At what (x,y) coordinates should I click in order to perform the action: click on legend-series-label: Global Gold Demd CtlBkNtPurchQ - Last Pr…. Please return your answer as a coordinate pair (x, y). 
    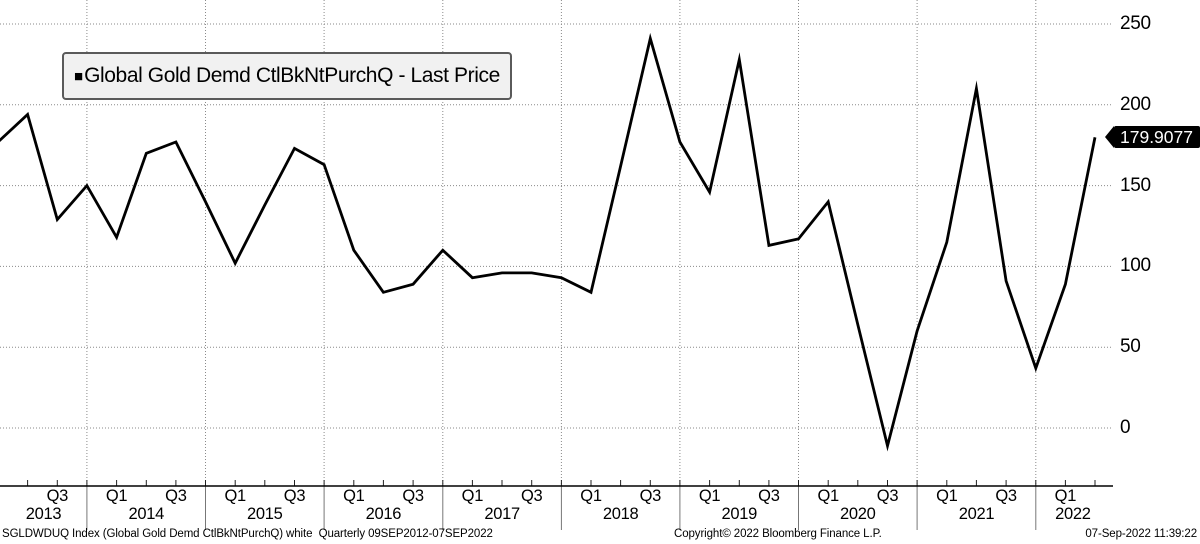
    Looking at the image, I should click on (292, 75).